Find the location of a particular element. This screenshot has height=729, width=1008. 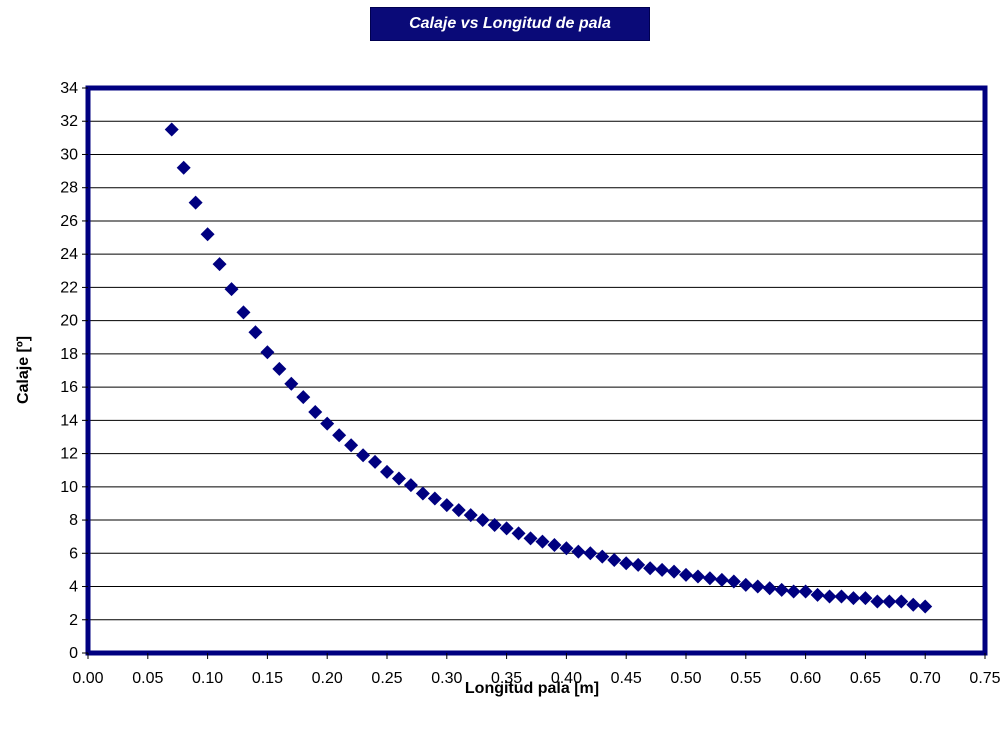

y-axis-label: Calaje [º] is located at coordinates (23, 370).